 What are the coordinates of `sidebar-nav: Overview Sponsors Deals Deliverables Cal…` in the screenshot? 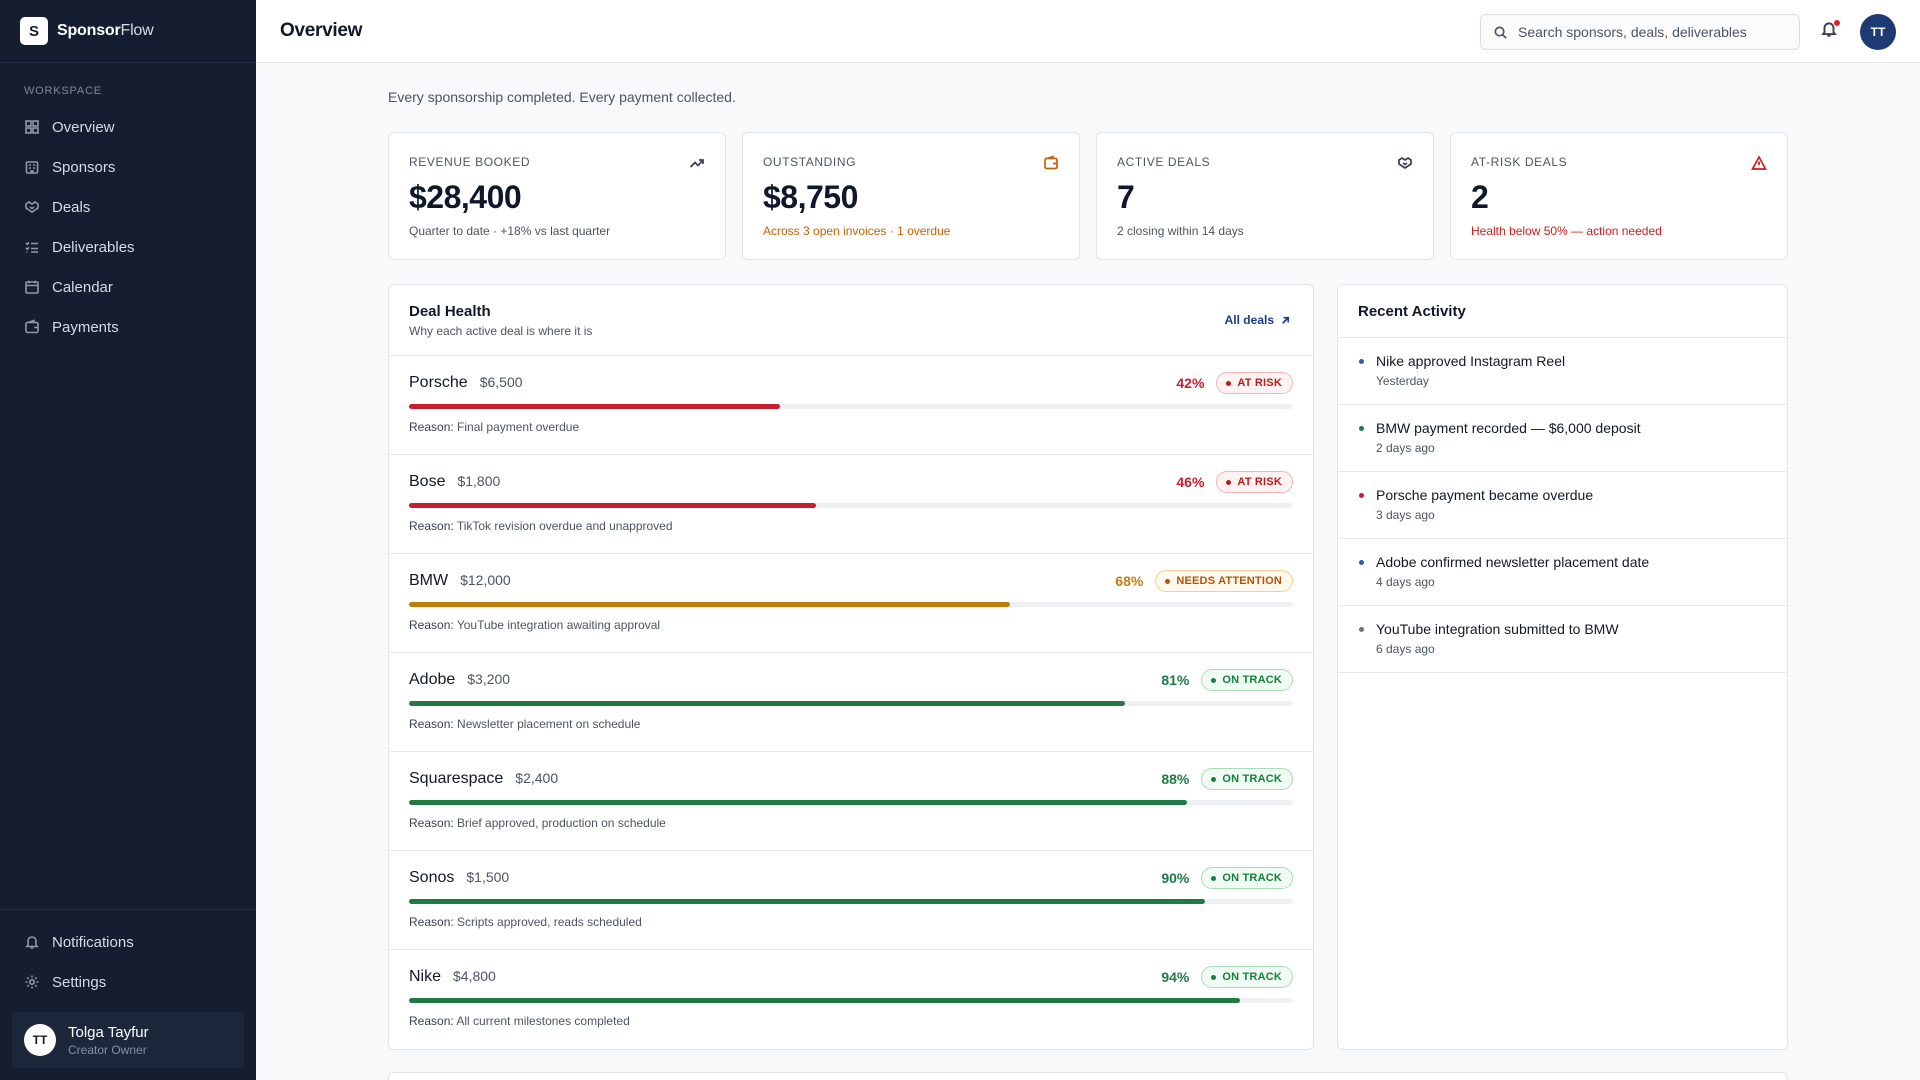 It's located at (128, 227).